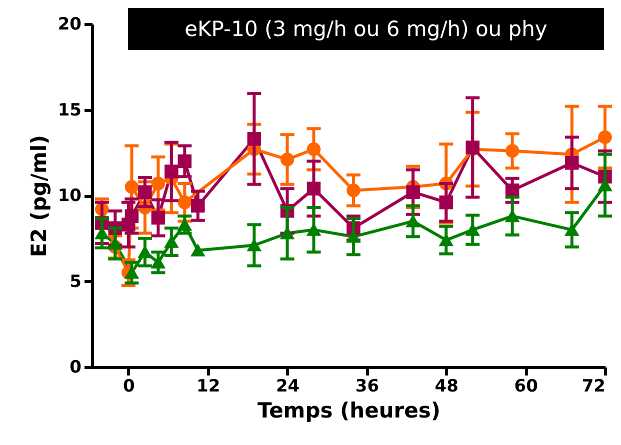 The image size is (621, 445). What do you see at coordinates (76, 368) in the screenshot?
I see `y-tick-label: 0` at bounding box center [76, 368].